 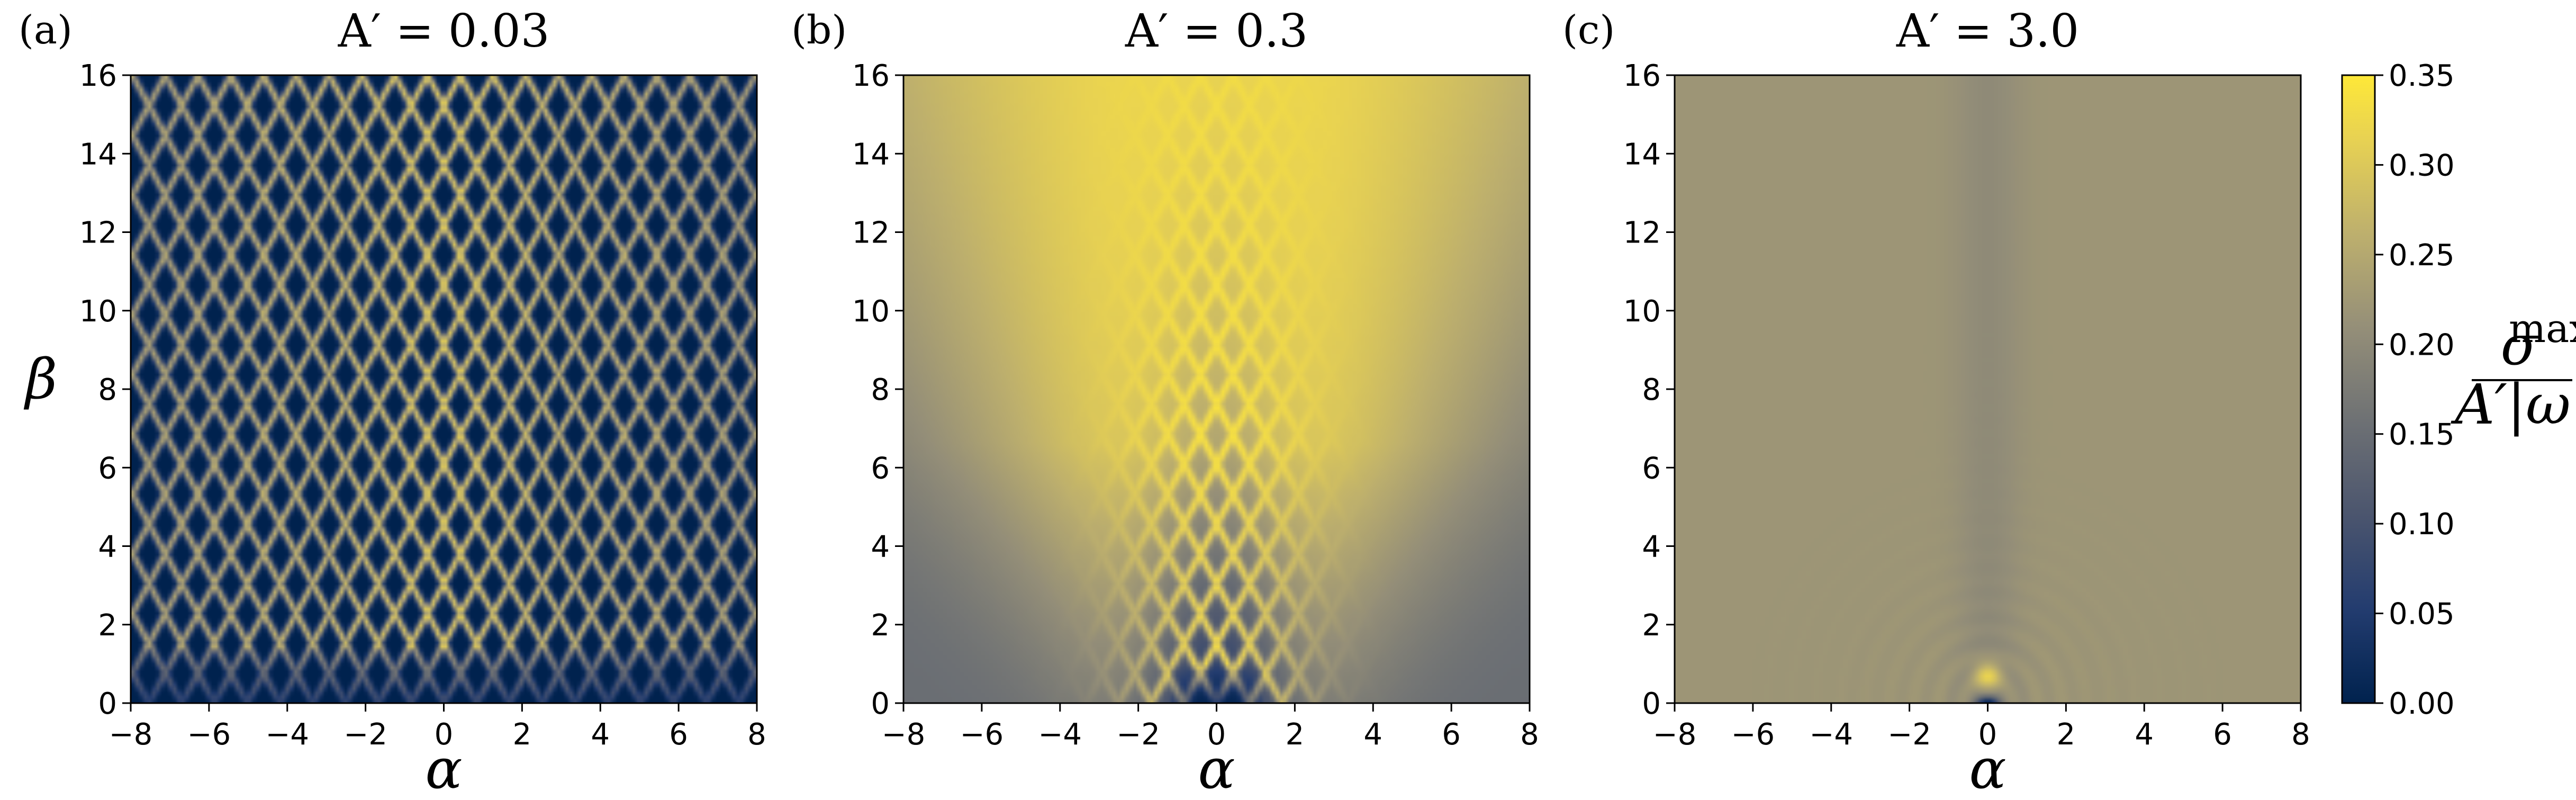 What do you see at coordinates (40, 379) in the screenshot?
I see `y-axis-label: β` at bounding box center [40, 379].